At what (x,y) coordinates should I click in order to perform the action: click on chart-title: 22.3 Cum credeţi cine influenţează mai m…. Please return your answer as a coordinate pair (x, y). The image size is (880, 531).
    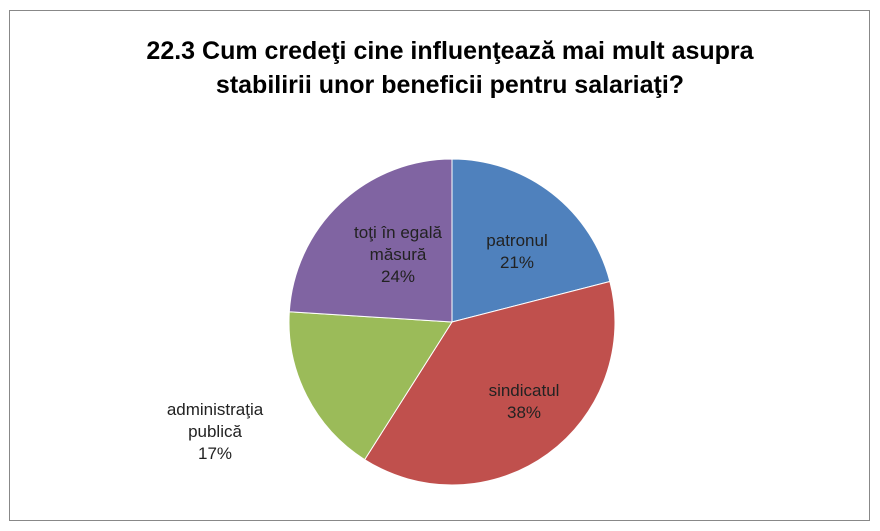
    Looking at the image, I should click on (450, 68).